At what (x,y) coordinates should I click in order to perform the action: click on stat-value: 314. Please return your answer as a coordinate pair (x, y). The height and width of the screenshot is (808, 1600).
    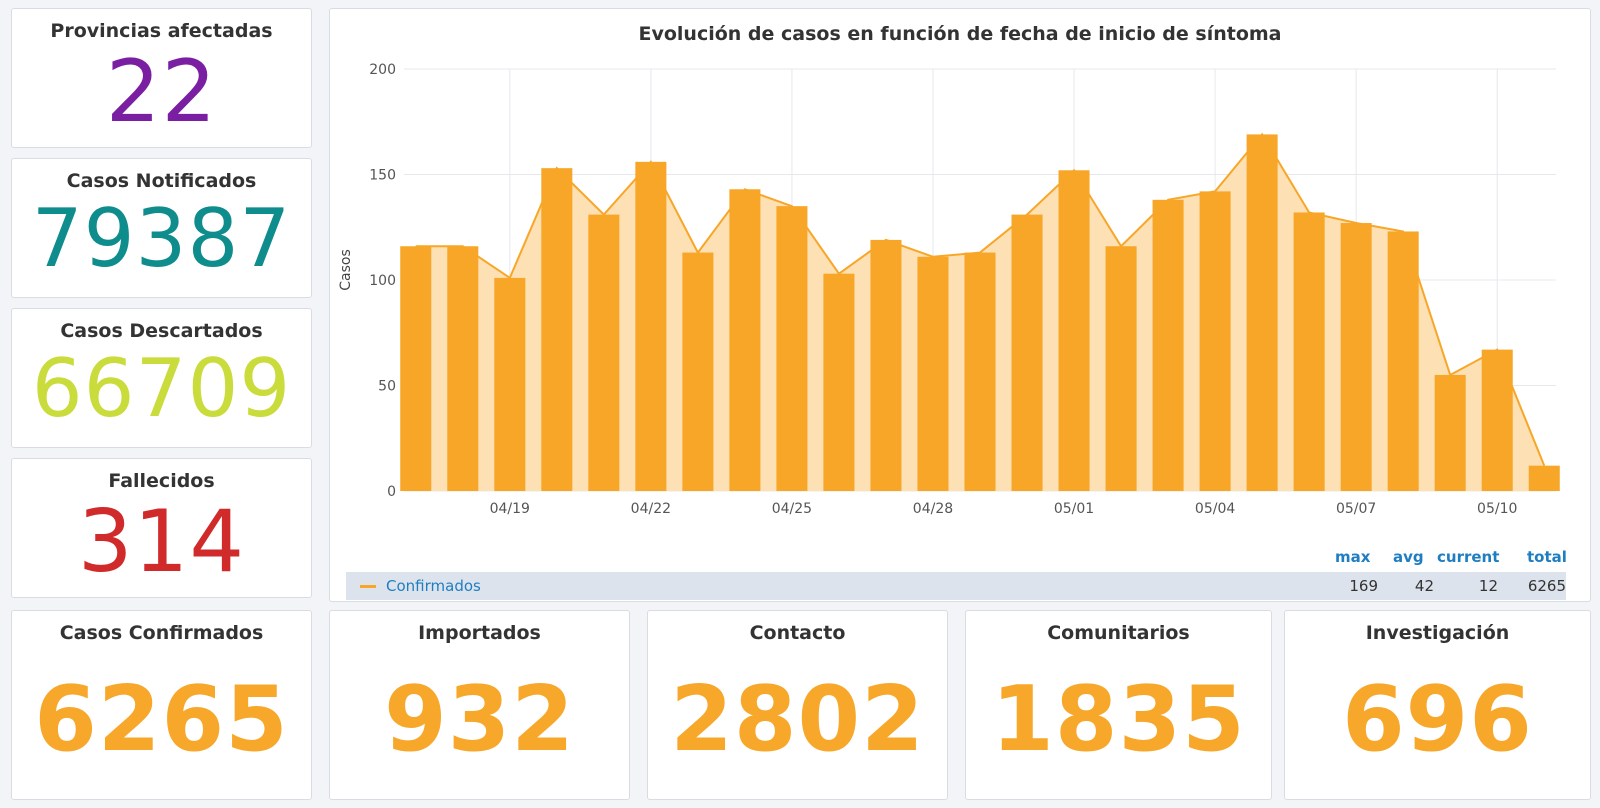
    Looking at the image, I should click on (161, 542).